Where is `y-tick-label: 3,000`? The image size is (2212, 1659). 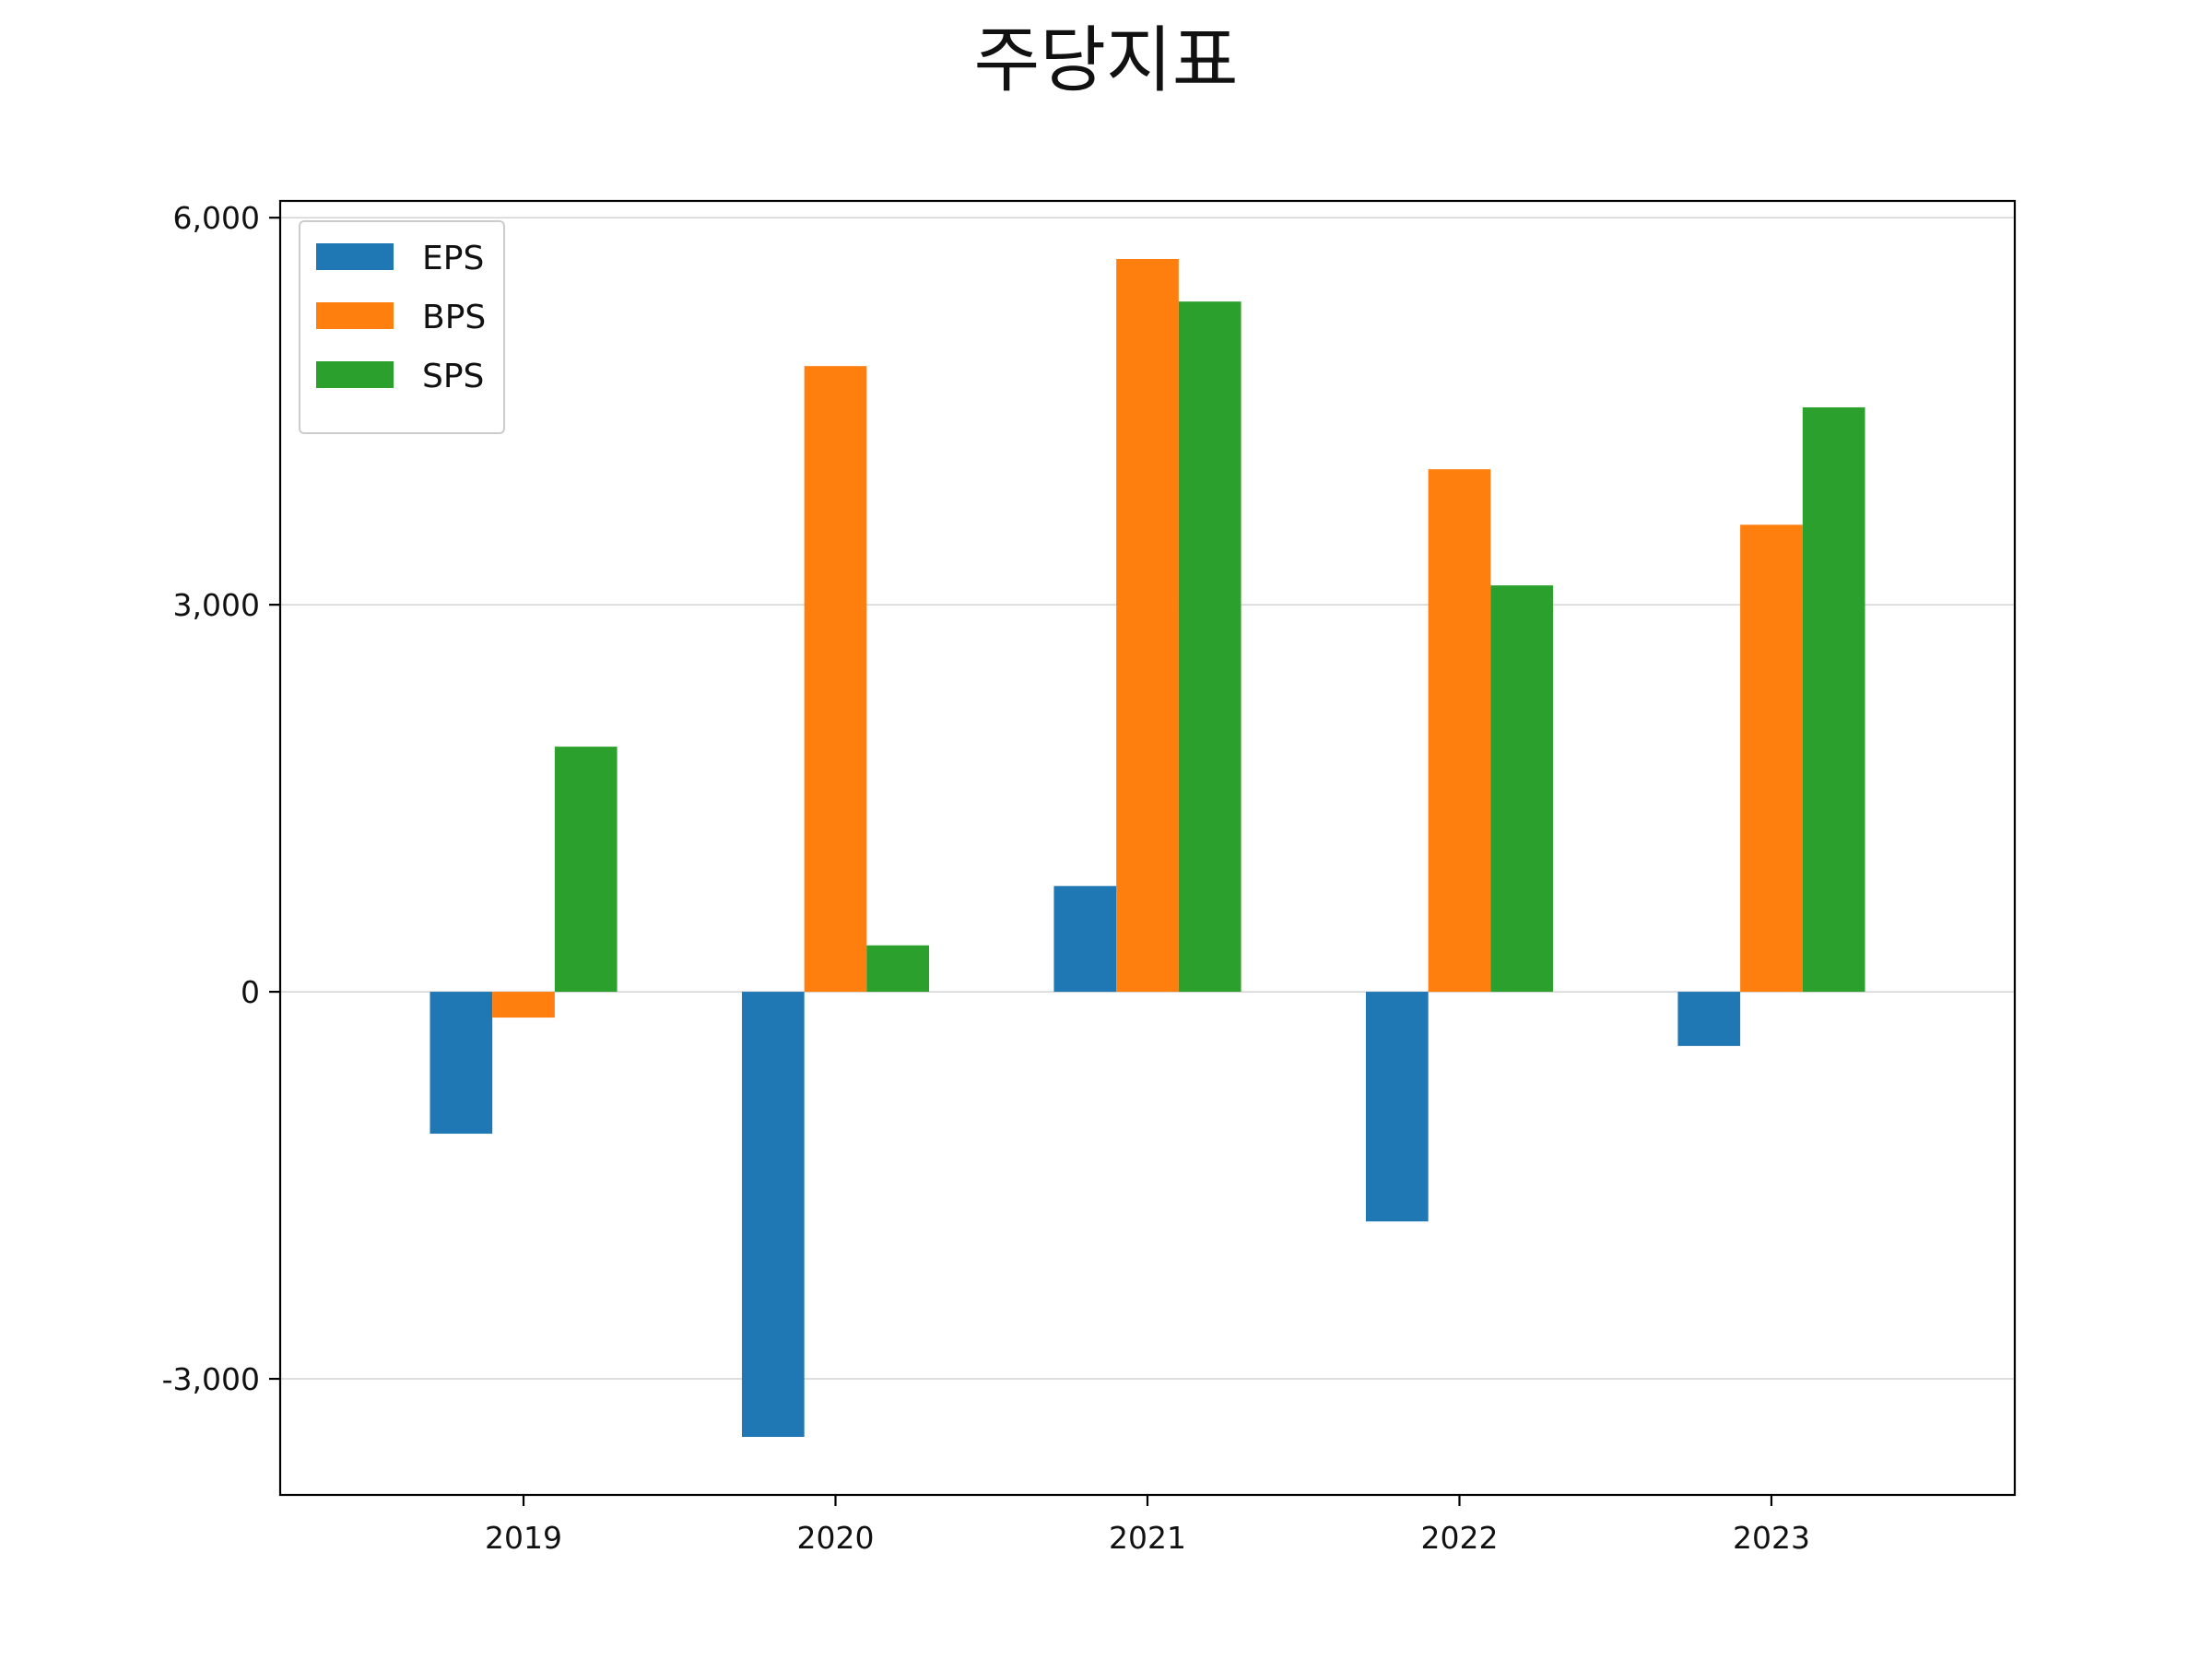 y-tick-label: 3,000 is located at coordinates (216, 605).